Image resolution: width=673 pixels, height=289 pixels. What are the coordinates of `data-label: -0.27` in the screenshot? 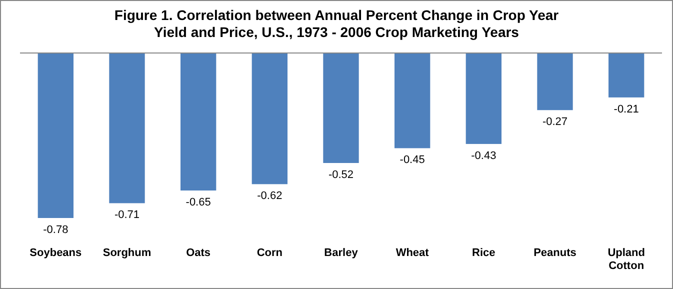 It's located at (555, 122).